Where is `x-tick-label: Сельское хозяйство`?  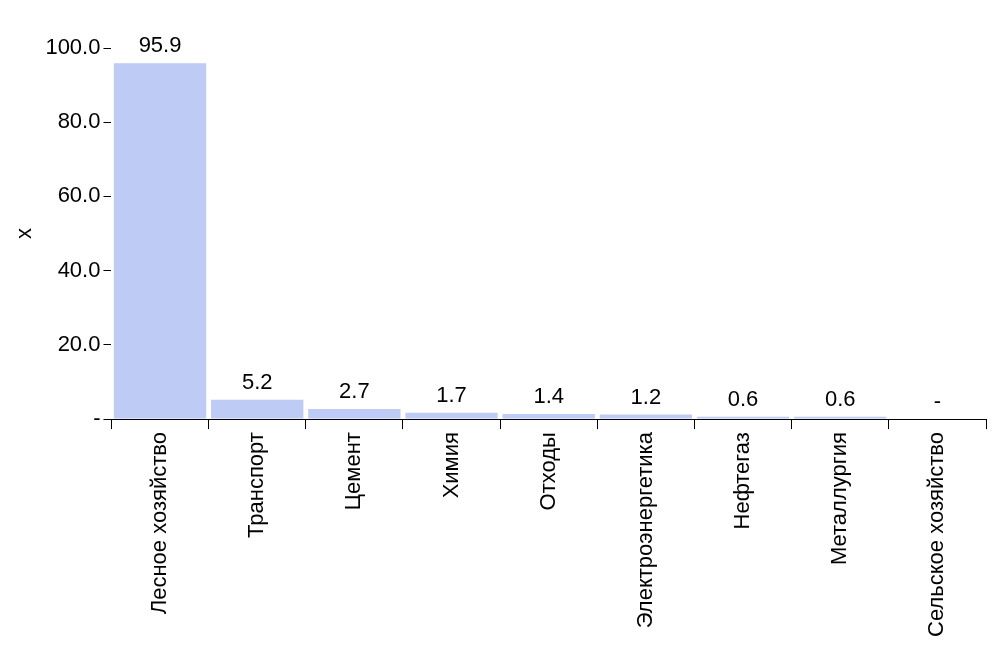
x-tick-label: Сельское хозяйство is located at coordinates (936, 535).